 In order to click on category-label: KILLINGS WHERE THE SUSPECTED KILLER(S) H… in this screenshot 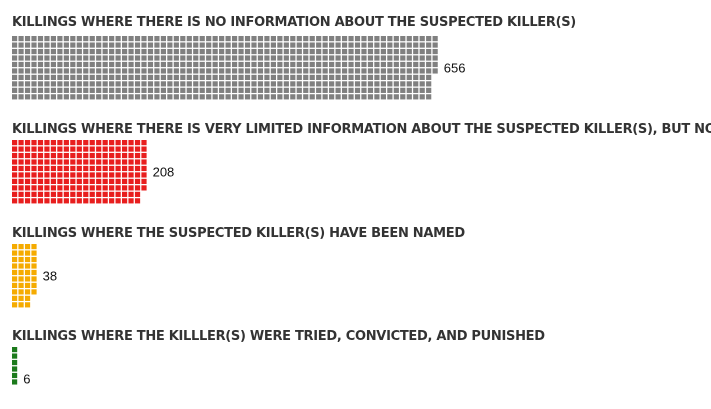, I will do `click(238, 233)`.